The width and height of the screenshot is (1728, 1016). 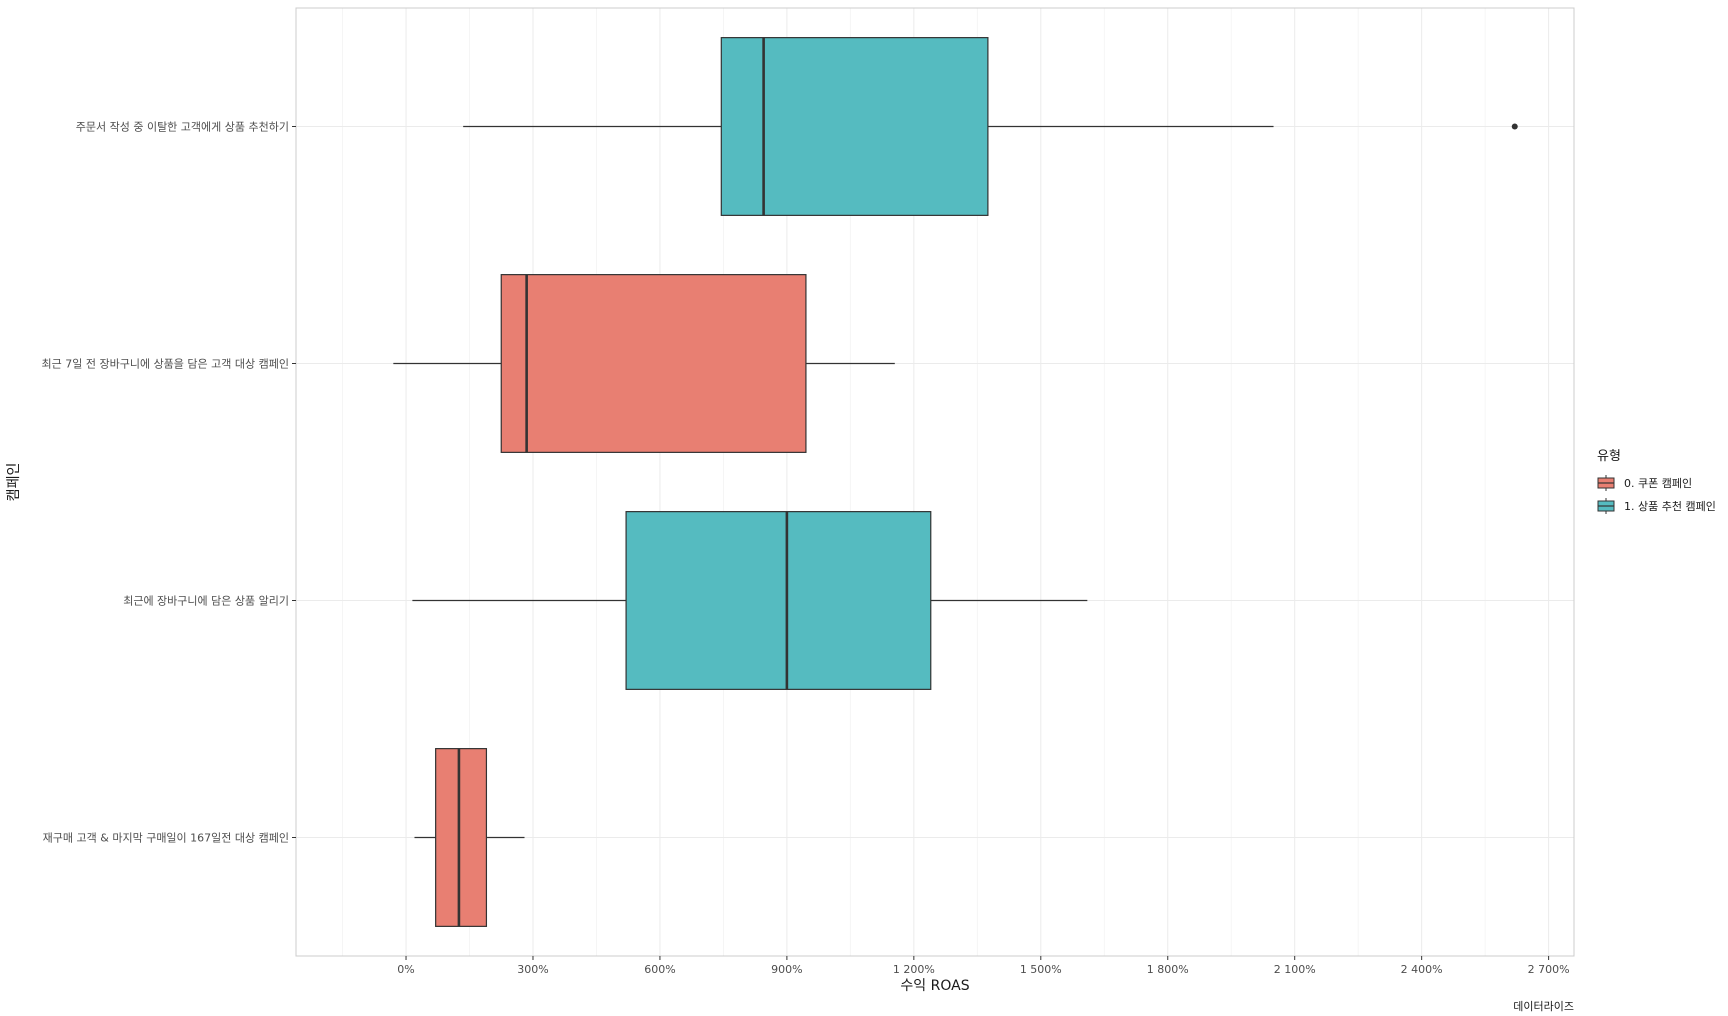 What do you see at coordinates (1422, 969) in the screenshot?
I see `x-tick-label: 2 400%` at bounding box center [1422, 969].